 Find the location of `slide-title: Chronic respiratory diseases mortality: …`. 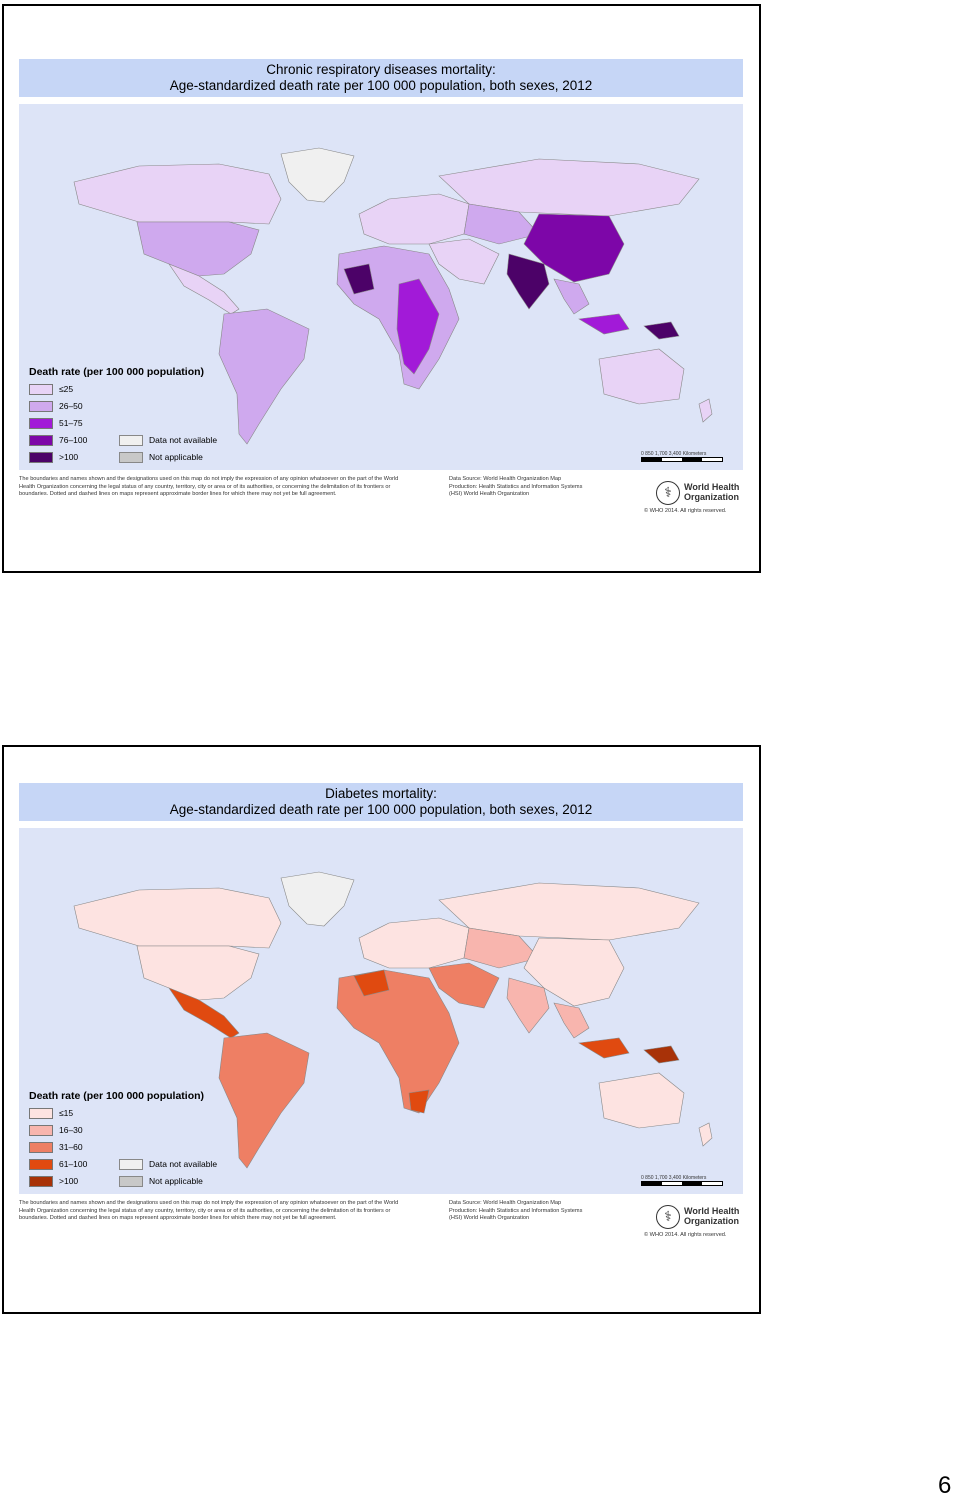

slide-title: Chronic respiratory diseases mortality: … is located at coordinates (381, 78).